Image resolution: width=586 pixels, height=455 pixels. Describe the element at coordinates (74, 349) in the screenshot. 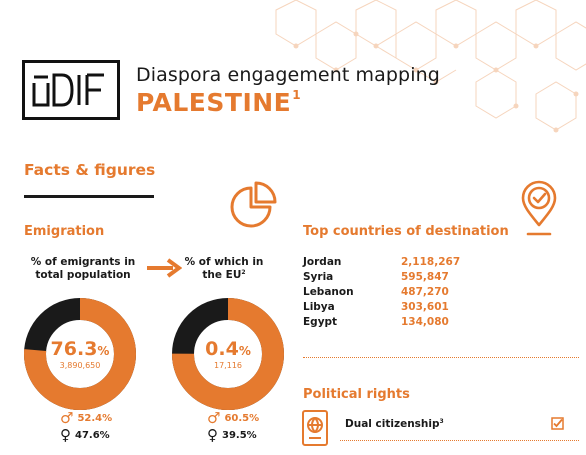

I see `share-percent: 76.3` at that location.